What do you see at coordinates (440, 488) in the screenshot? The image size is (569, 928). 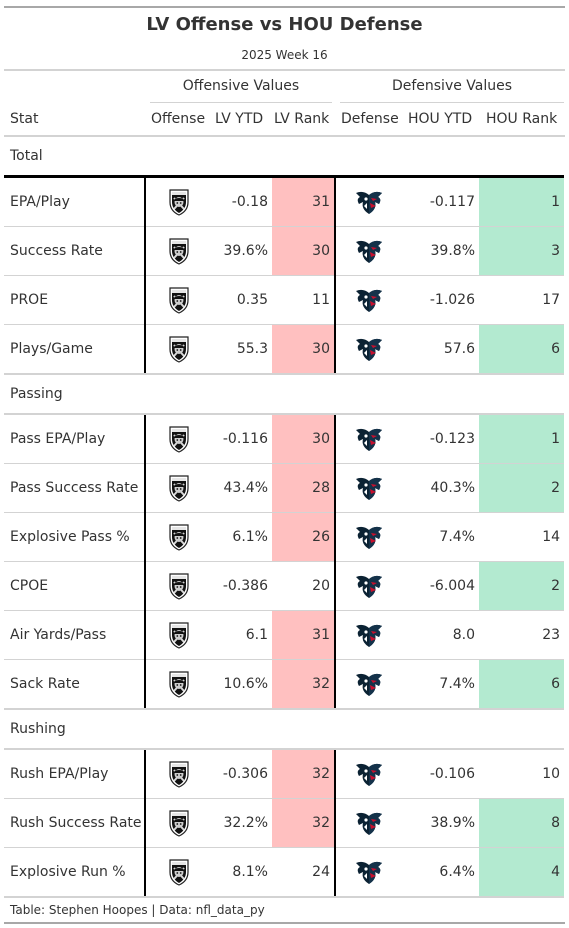 I see `defense-ytd: 40.3%` at bounding box center [440, 488].